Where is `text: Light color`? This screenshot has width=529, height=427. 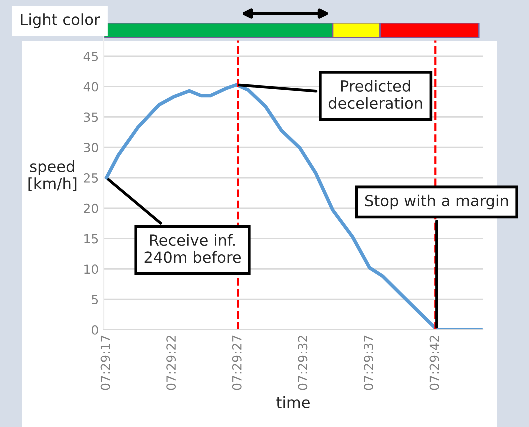
text: Light color is located at coordinates (60, 21).